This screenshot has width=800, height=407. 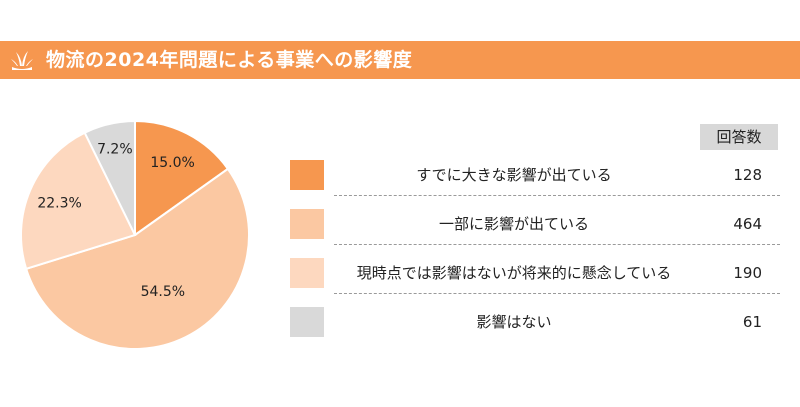 I want to click on response-count: 464, so click(x=747, y=224).